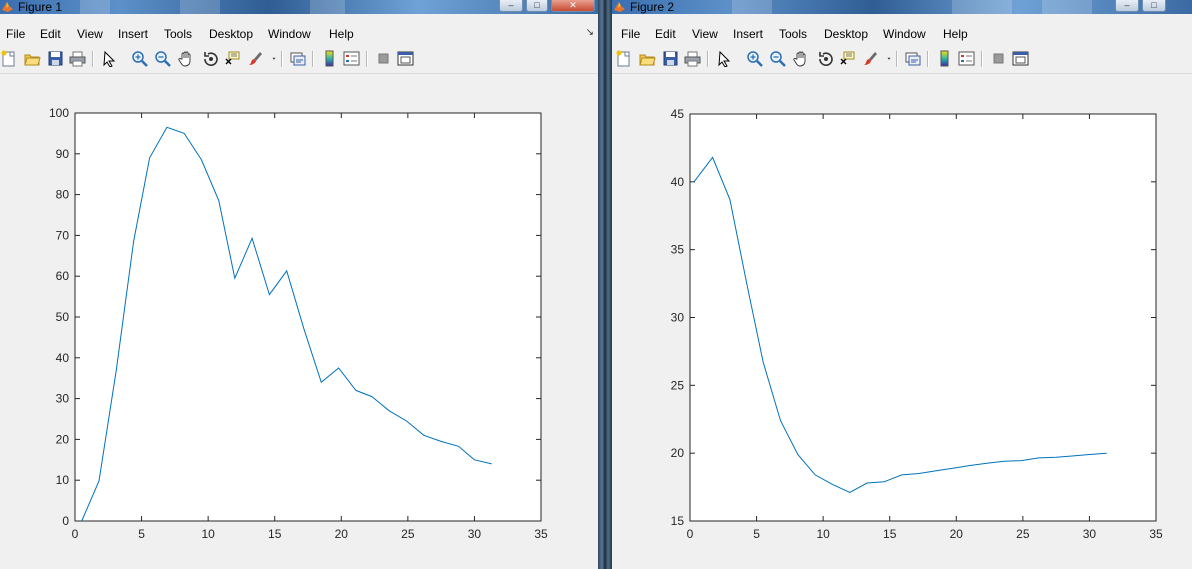  I want to click on dock-arrow-icon: ↘, so click(589, 32).